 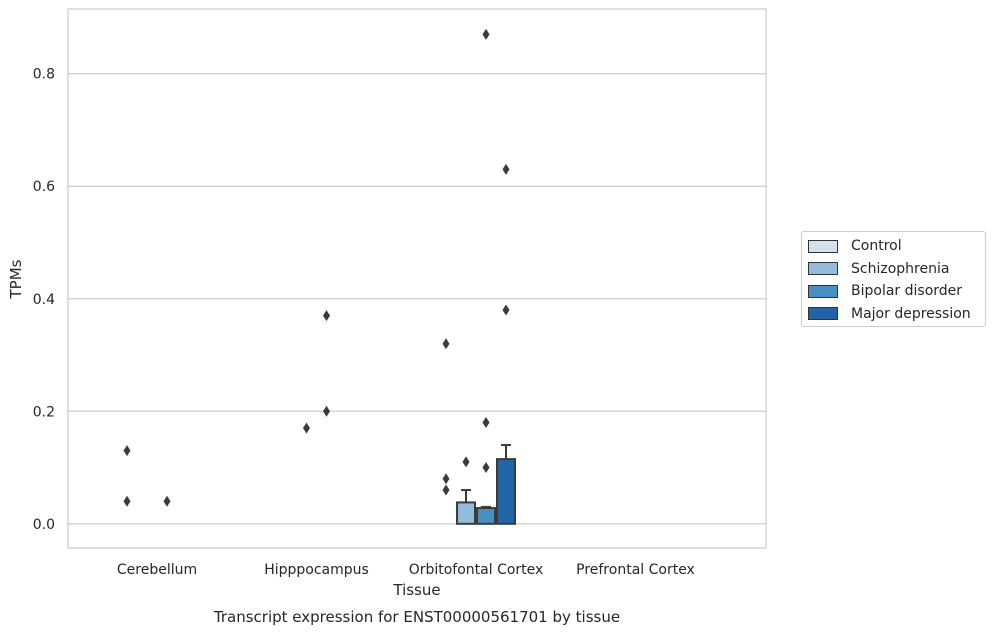 What do you see at coordinates (16, 279) in the screenshot?
I see `y-axis-label: TPMs` at bounding box center [16, 279].